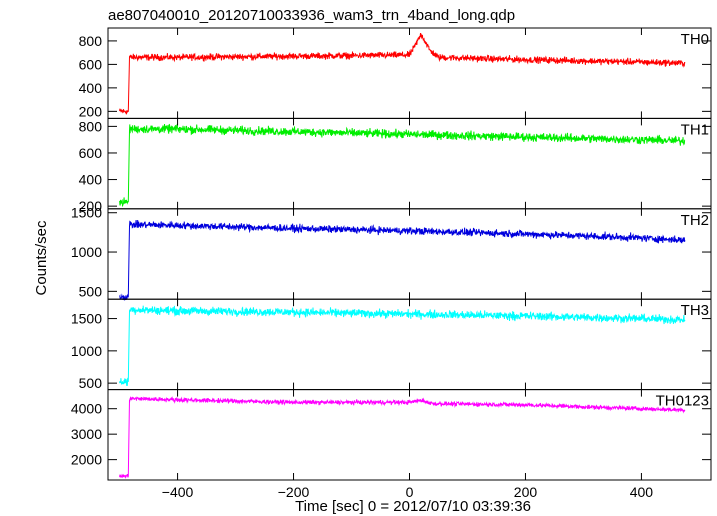 Image resolution: width=717 pixels, height=516 pixels. What do you see at coordinates (178, 492) in the screenshot?
I see `x-tick-label: −400` at bounding box center [178, 492].